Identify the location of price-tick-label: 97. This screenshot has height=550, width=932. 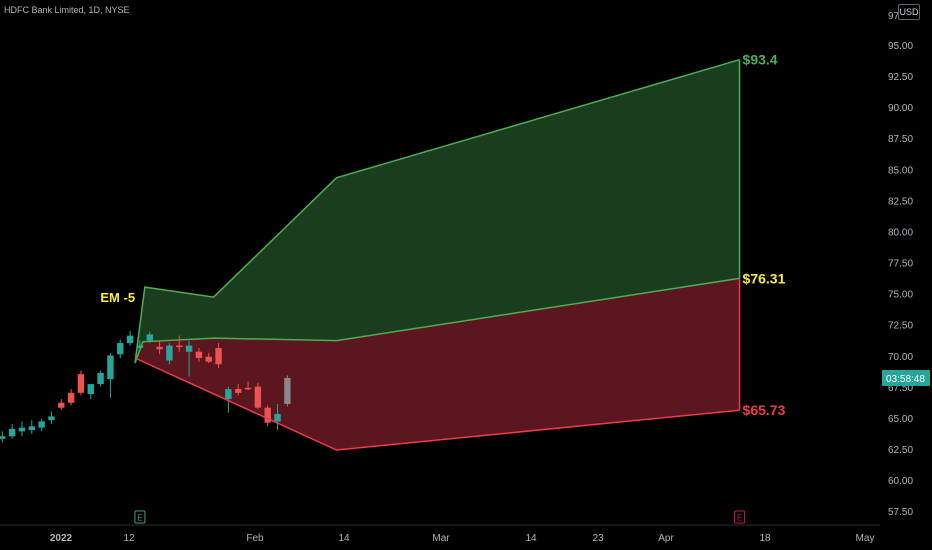
(894, 16).